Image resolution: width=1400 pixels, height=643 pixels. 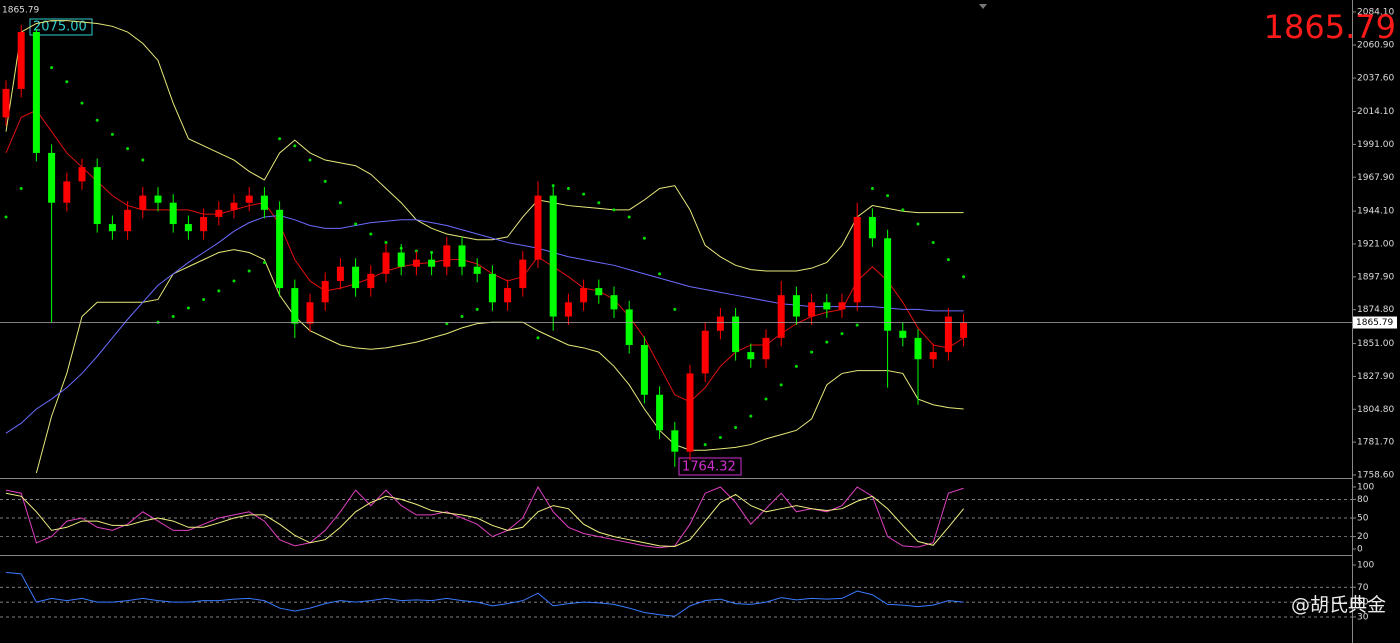 I want to click on y-tick-label: 1781.70, so click(x=1375, y=443).